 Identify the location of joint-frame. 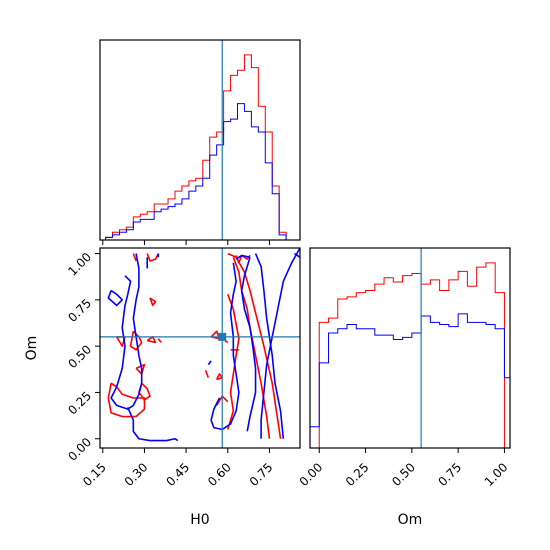
(200, 348).